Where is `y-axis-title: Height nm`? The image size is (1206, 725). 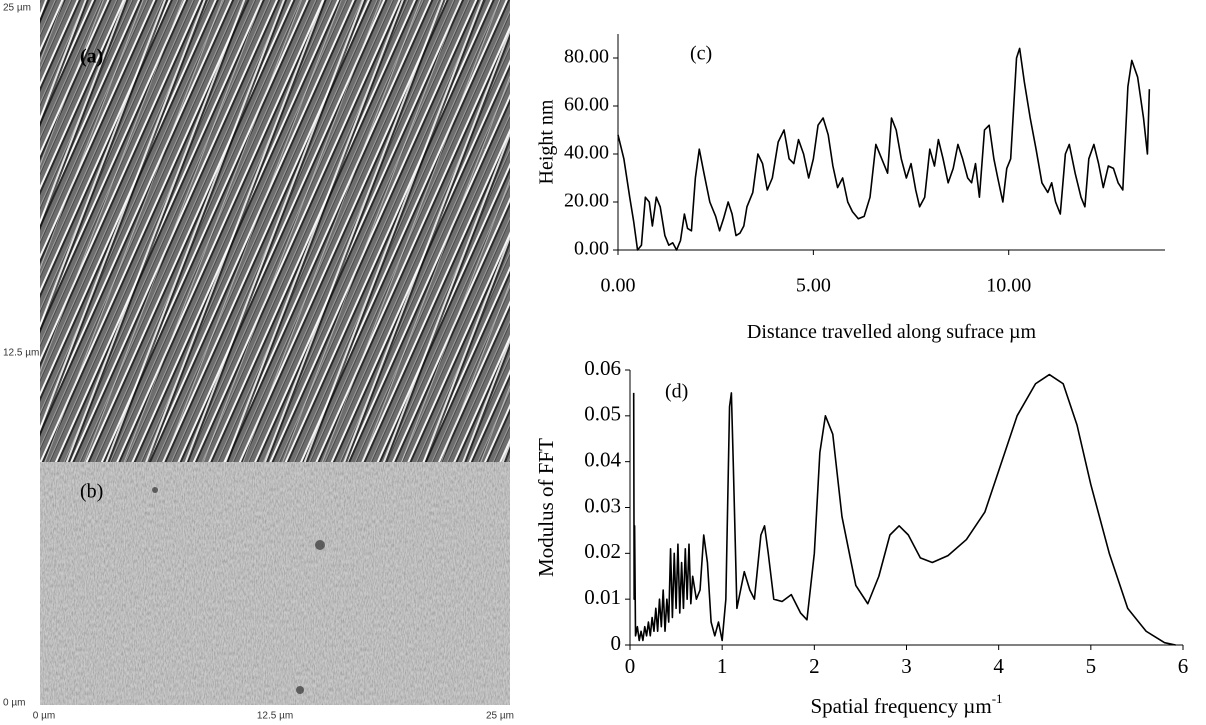 y-axis-title: Height nm is located at coordinates (547, 141).